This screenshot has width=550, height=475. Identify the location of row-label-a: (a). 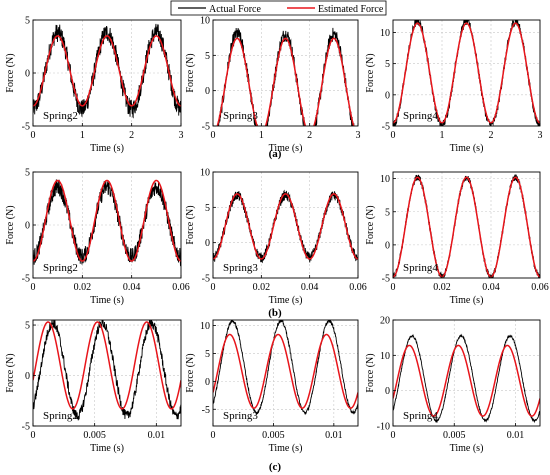
(275, 154).